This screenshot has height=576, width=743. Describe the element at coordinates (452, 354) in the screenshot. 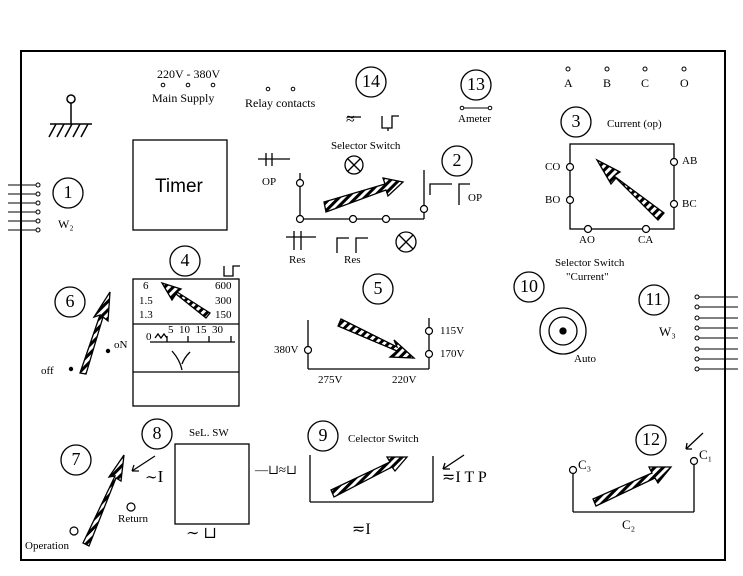

I see `v170-label: 170V` at that location.